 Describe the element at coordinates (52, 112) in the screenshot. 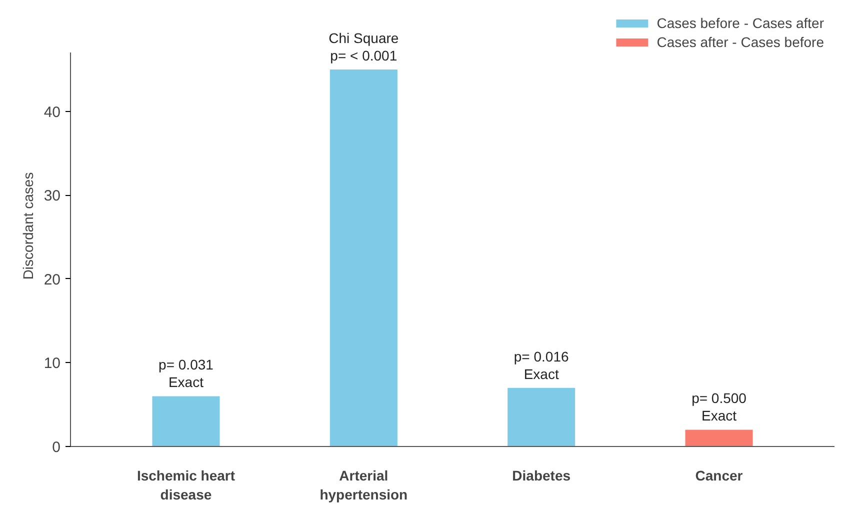

I see `y-tick-label: 40` at that location.